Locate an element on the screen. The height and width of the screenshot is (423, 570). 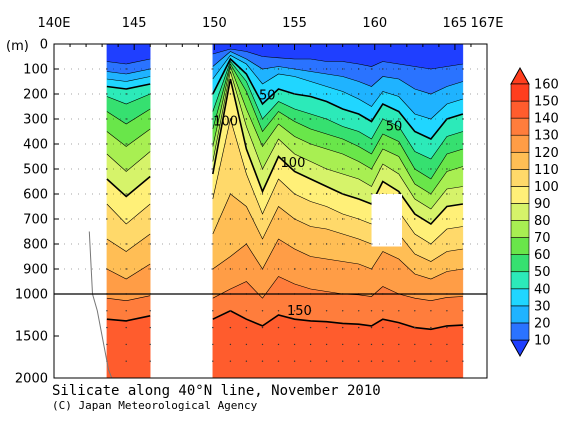
chart-credit: (C) Japan Meteorological Agency is located at coordinates (155, 405).